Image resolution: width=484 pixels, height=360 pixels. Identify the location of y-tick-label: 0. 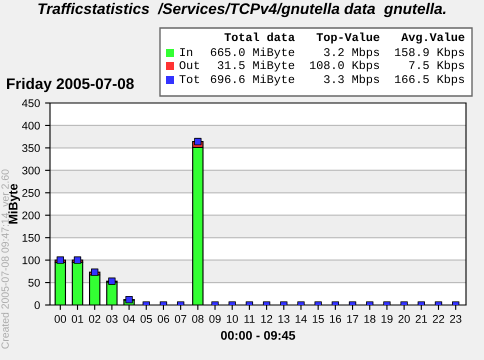
(37, 305).